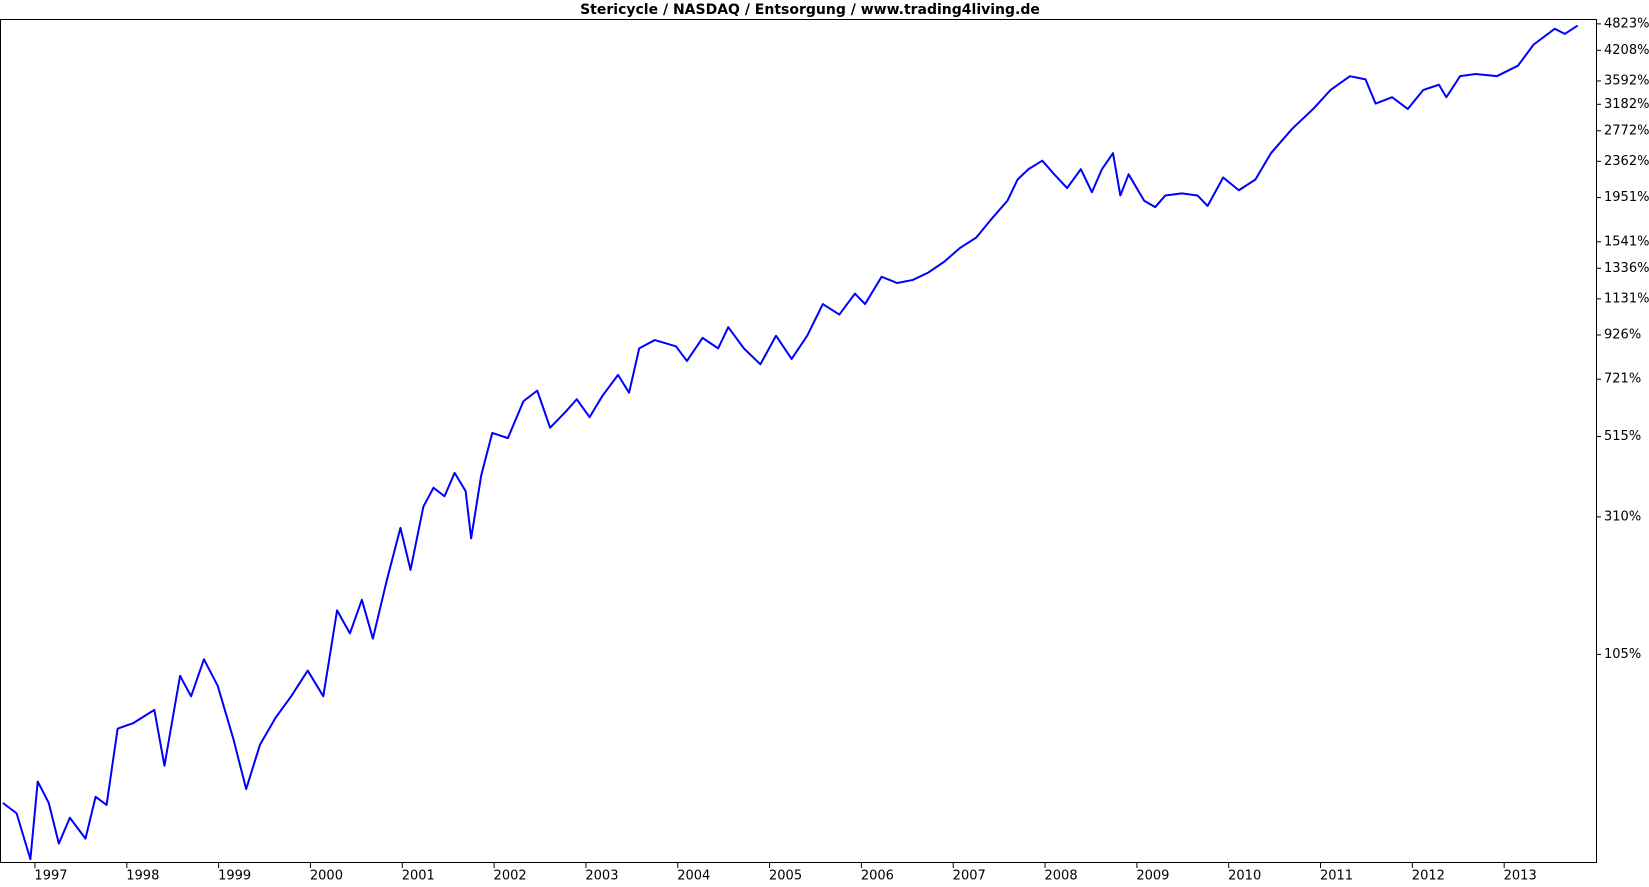  Describe the element at coordinates (1626, 80) in the screenshot. I see `y-tick-label: 3592%` at that location.